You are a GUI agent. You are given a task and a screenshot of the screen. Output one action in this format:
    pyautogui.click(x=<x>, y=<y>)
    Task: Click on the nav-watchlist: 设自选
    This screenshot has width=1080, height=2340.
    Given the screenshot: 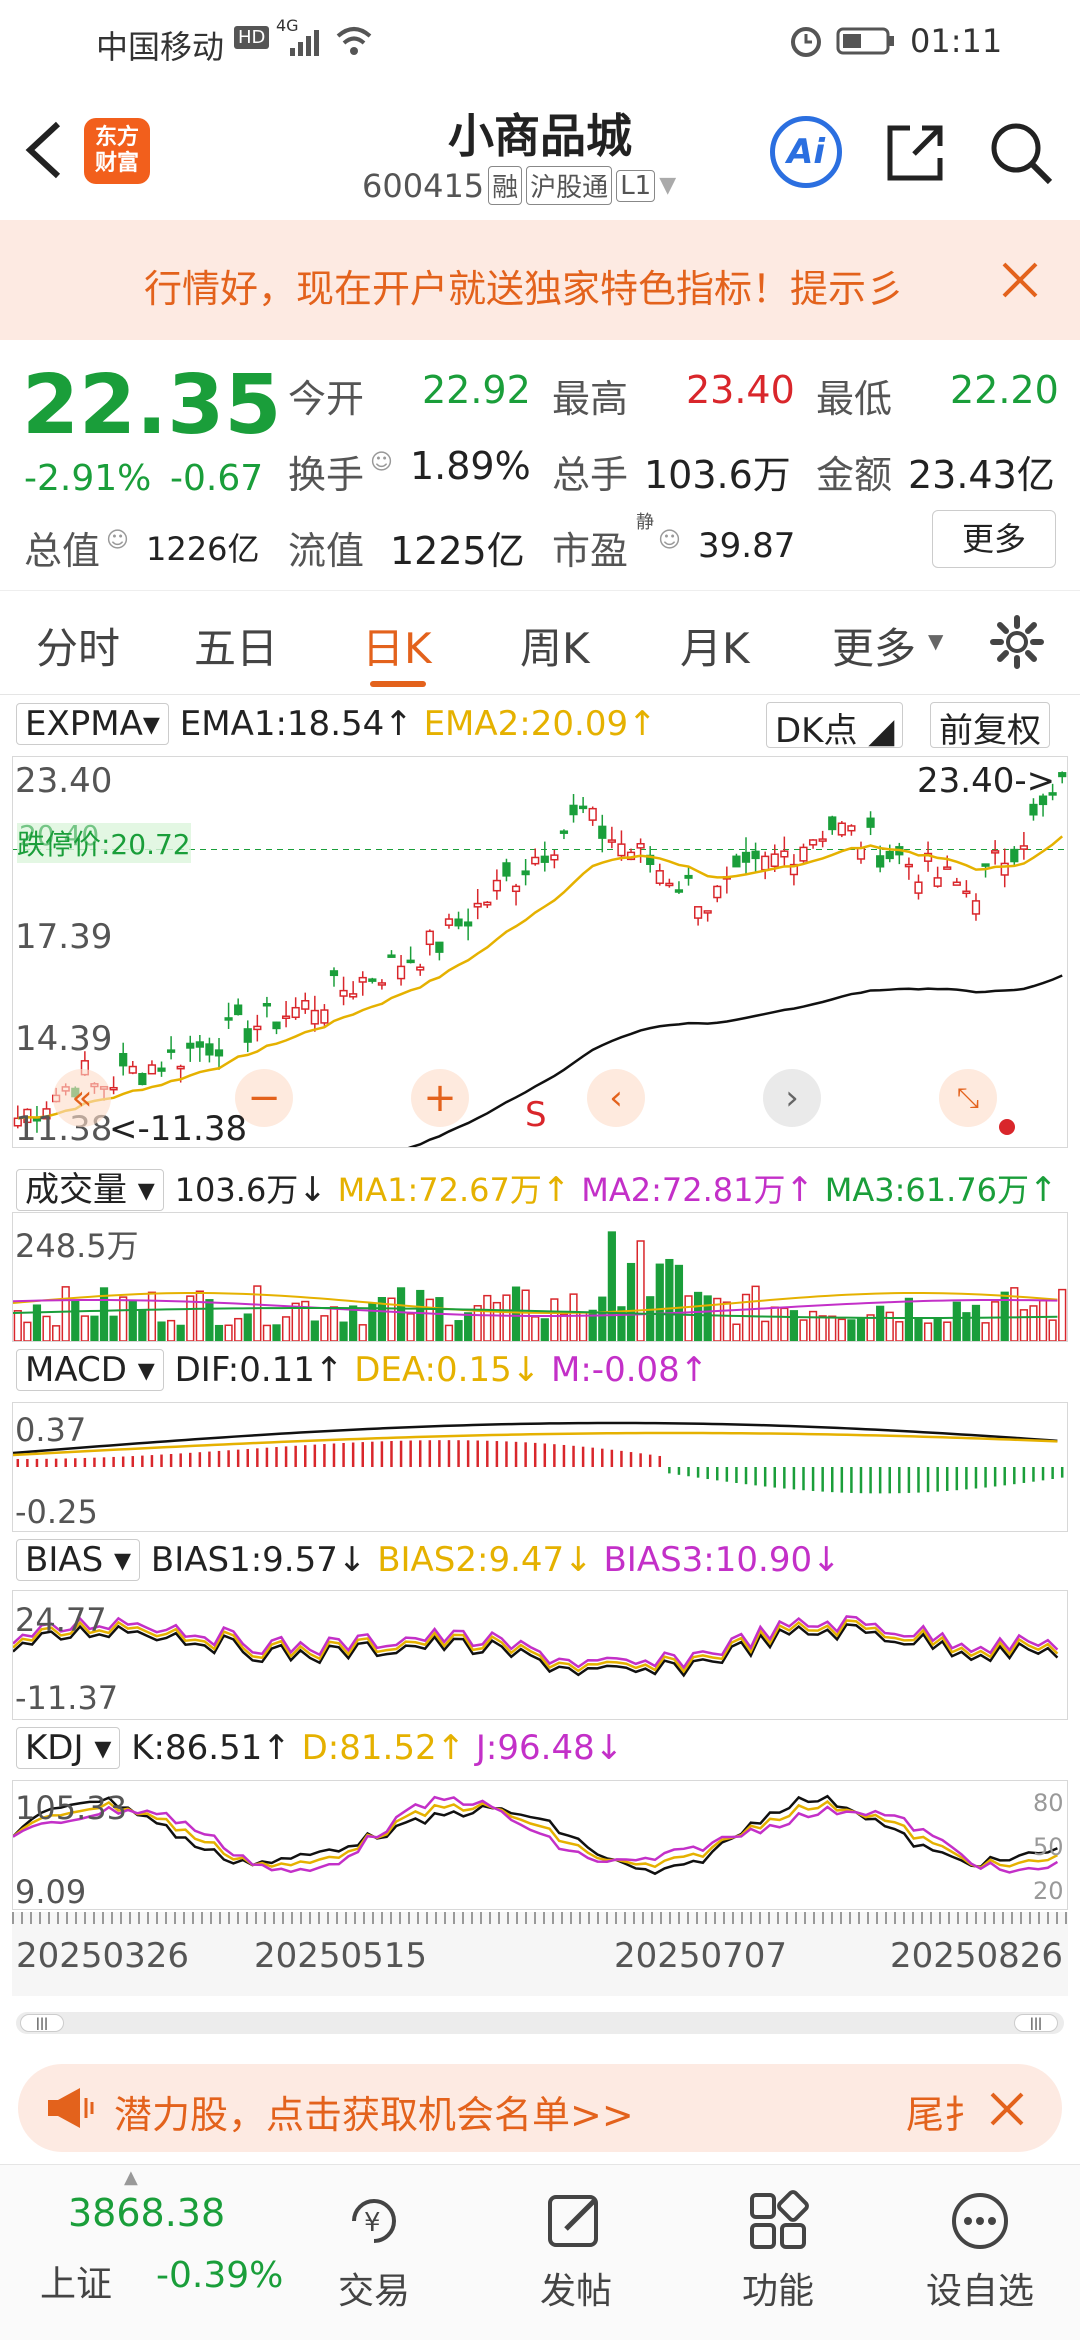 What is the action you would take?
    pyautogui.click(x=980, y=2251)
    